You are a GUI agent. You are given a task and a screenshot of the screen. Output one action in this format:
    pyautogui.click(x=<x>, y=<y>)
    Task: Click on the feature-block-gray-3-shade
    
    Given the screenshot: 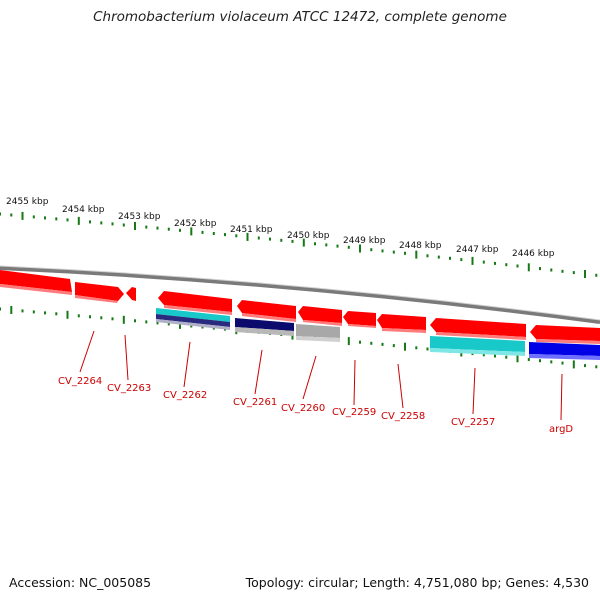 What is the action you would take?
    pyautogui.click(x=318, y=339)
    